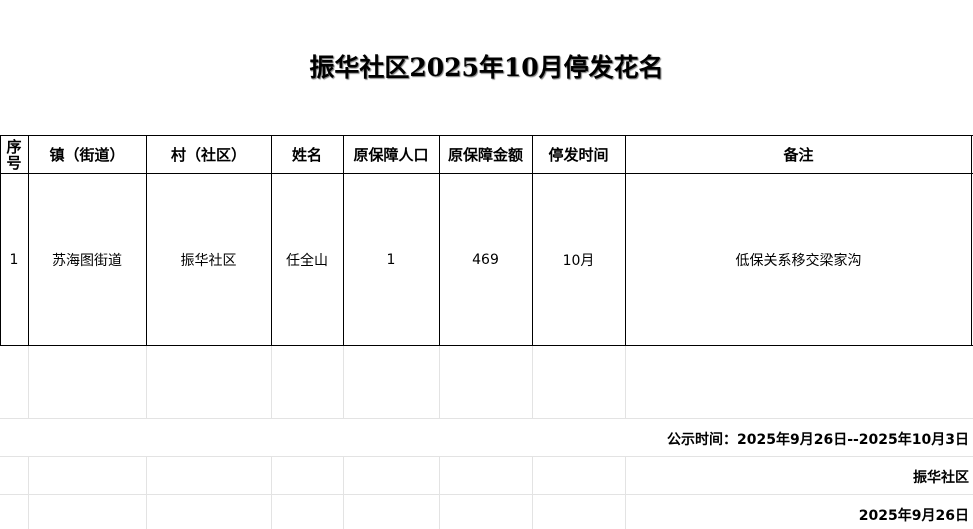 The image size is (973, 529). I want to click on notice-period: 公示时间：2025年9月26日--2025年10月3日, so click(818, 440).